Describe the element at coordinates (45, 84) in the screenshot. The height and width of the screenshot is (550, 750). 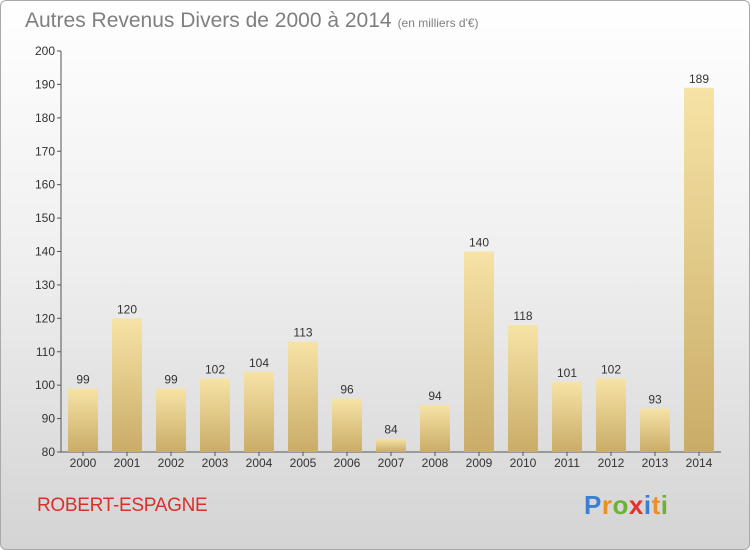
I see `y-tick-label: 190` at that location.